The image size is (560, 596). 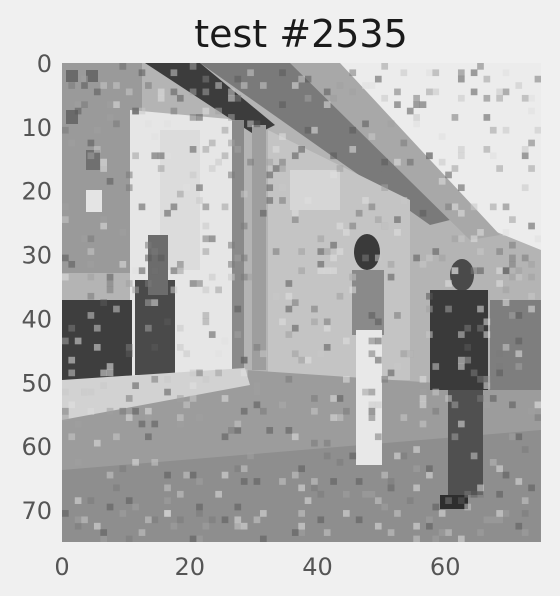 What do you see at coordinates (36, 287) in the screenshot?
I see `y-axis-ticks: 0 10 20 30 40 50 60 70` at bounding box center [36, 287].